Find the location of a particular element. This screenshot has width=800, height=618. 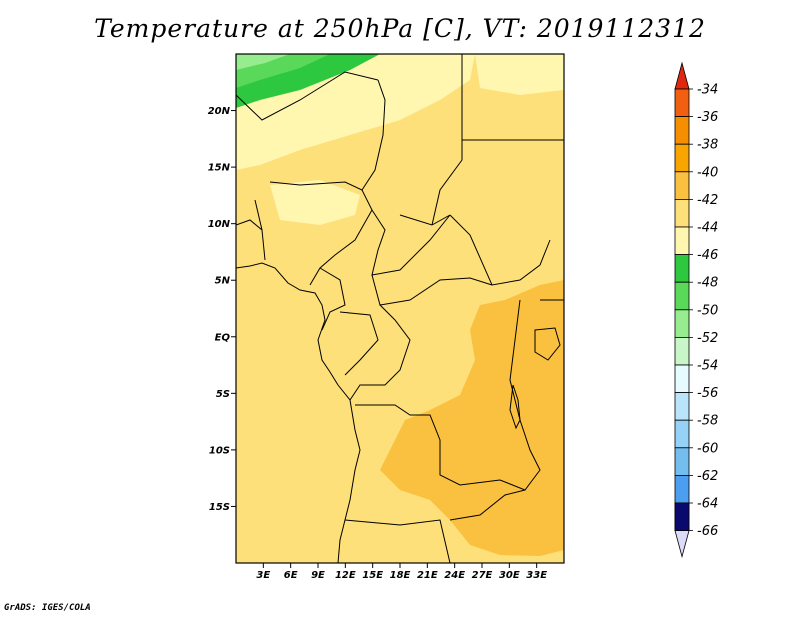

lon-tick-label: 12E is located at coordinates (345, 575).